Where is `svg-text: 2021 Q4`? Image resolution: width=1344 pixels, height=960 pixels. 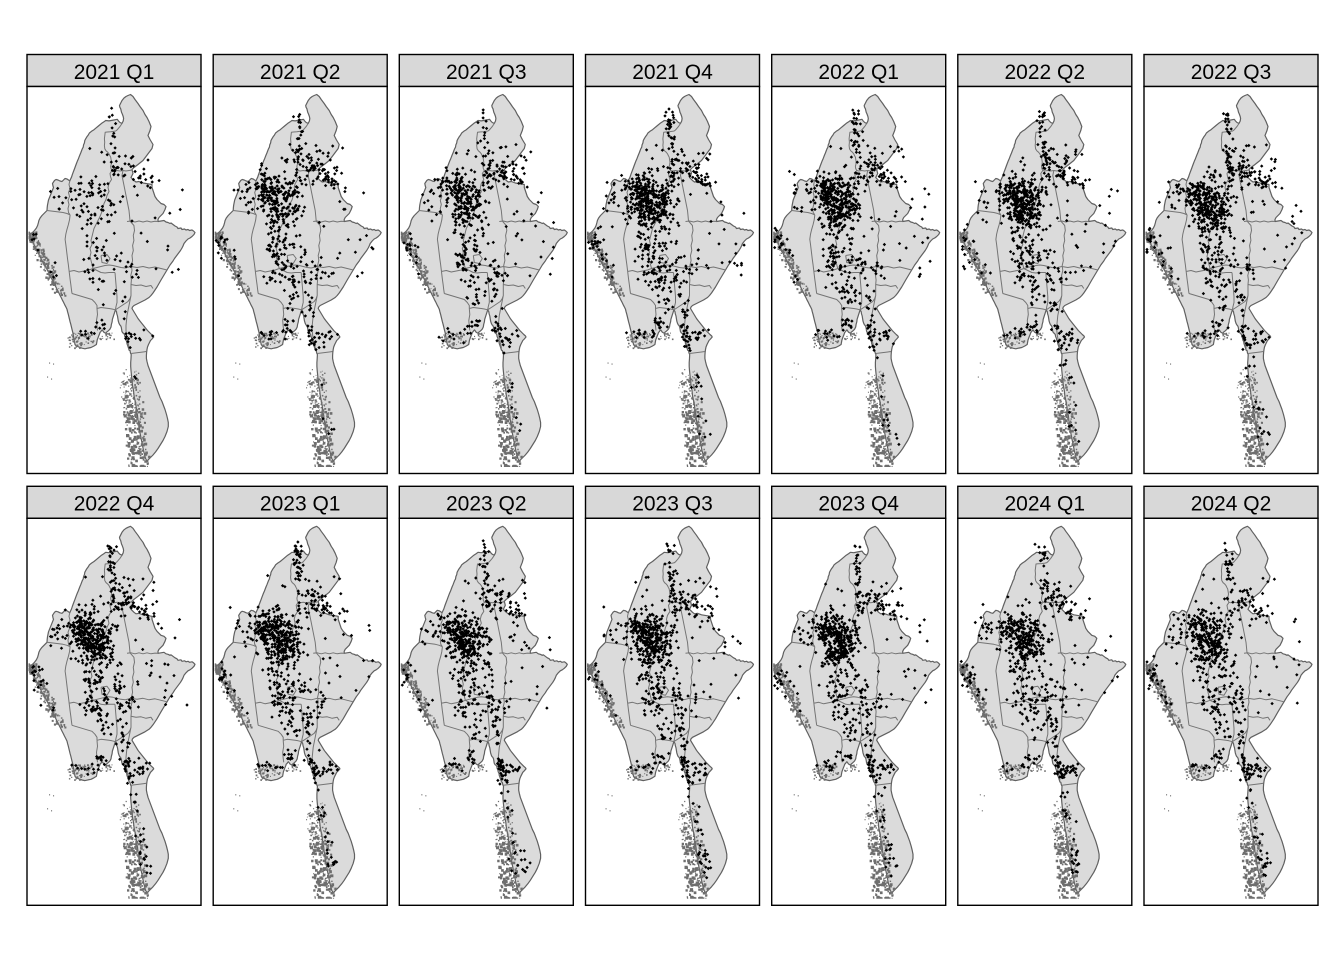
svg-text: 2021 Q4 is located at coordinates (672, 72).